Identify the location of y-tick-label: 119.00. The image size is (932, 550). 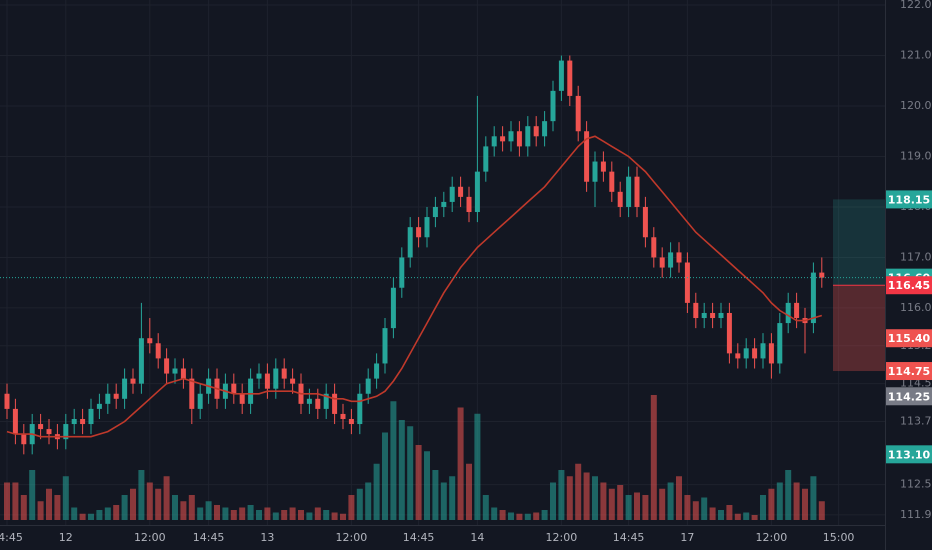
(916, 155).